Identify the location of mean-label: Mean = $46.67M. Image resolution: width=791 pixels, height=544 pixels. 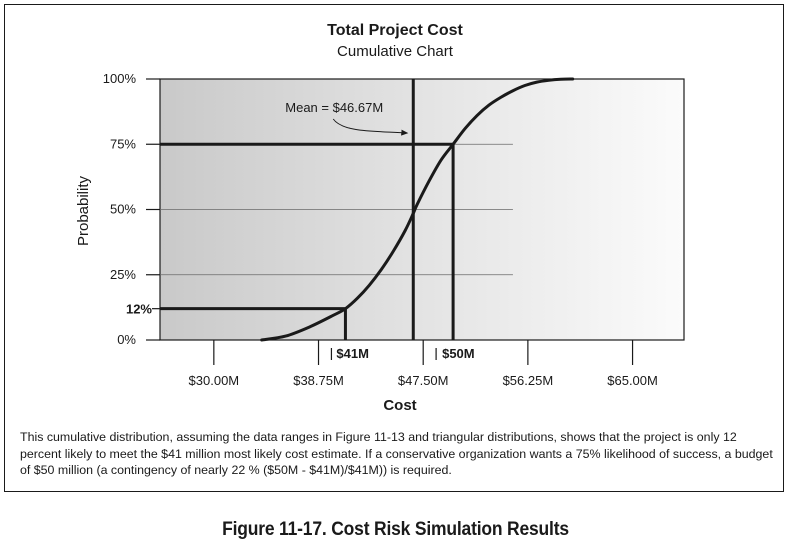
(334, 107).